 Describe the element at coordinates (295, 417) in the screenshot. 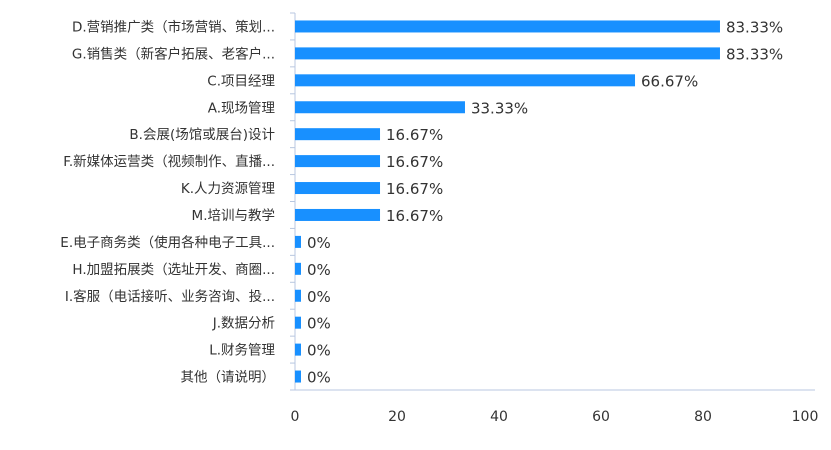

I see `x-tick-label: 0` at that location.